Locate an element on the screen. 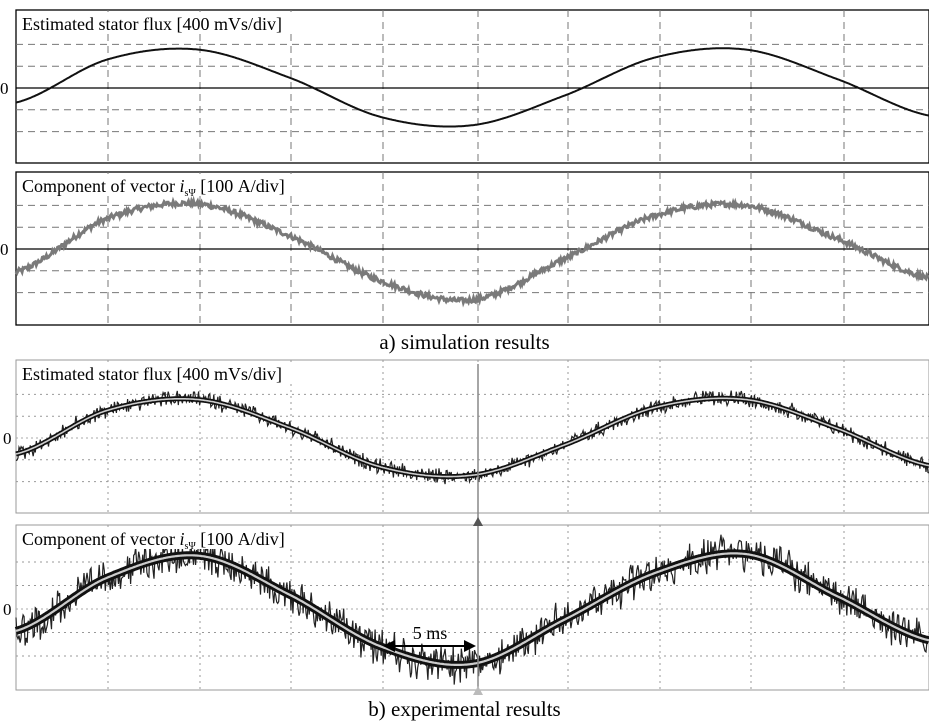 The image size is (929, 725). time-span-label: 5 ms is located at coordinates (430, 633).